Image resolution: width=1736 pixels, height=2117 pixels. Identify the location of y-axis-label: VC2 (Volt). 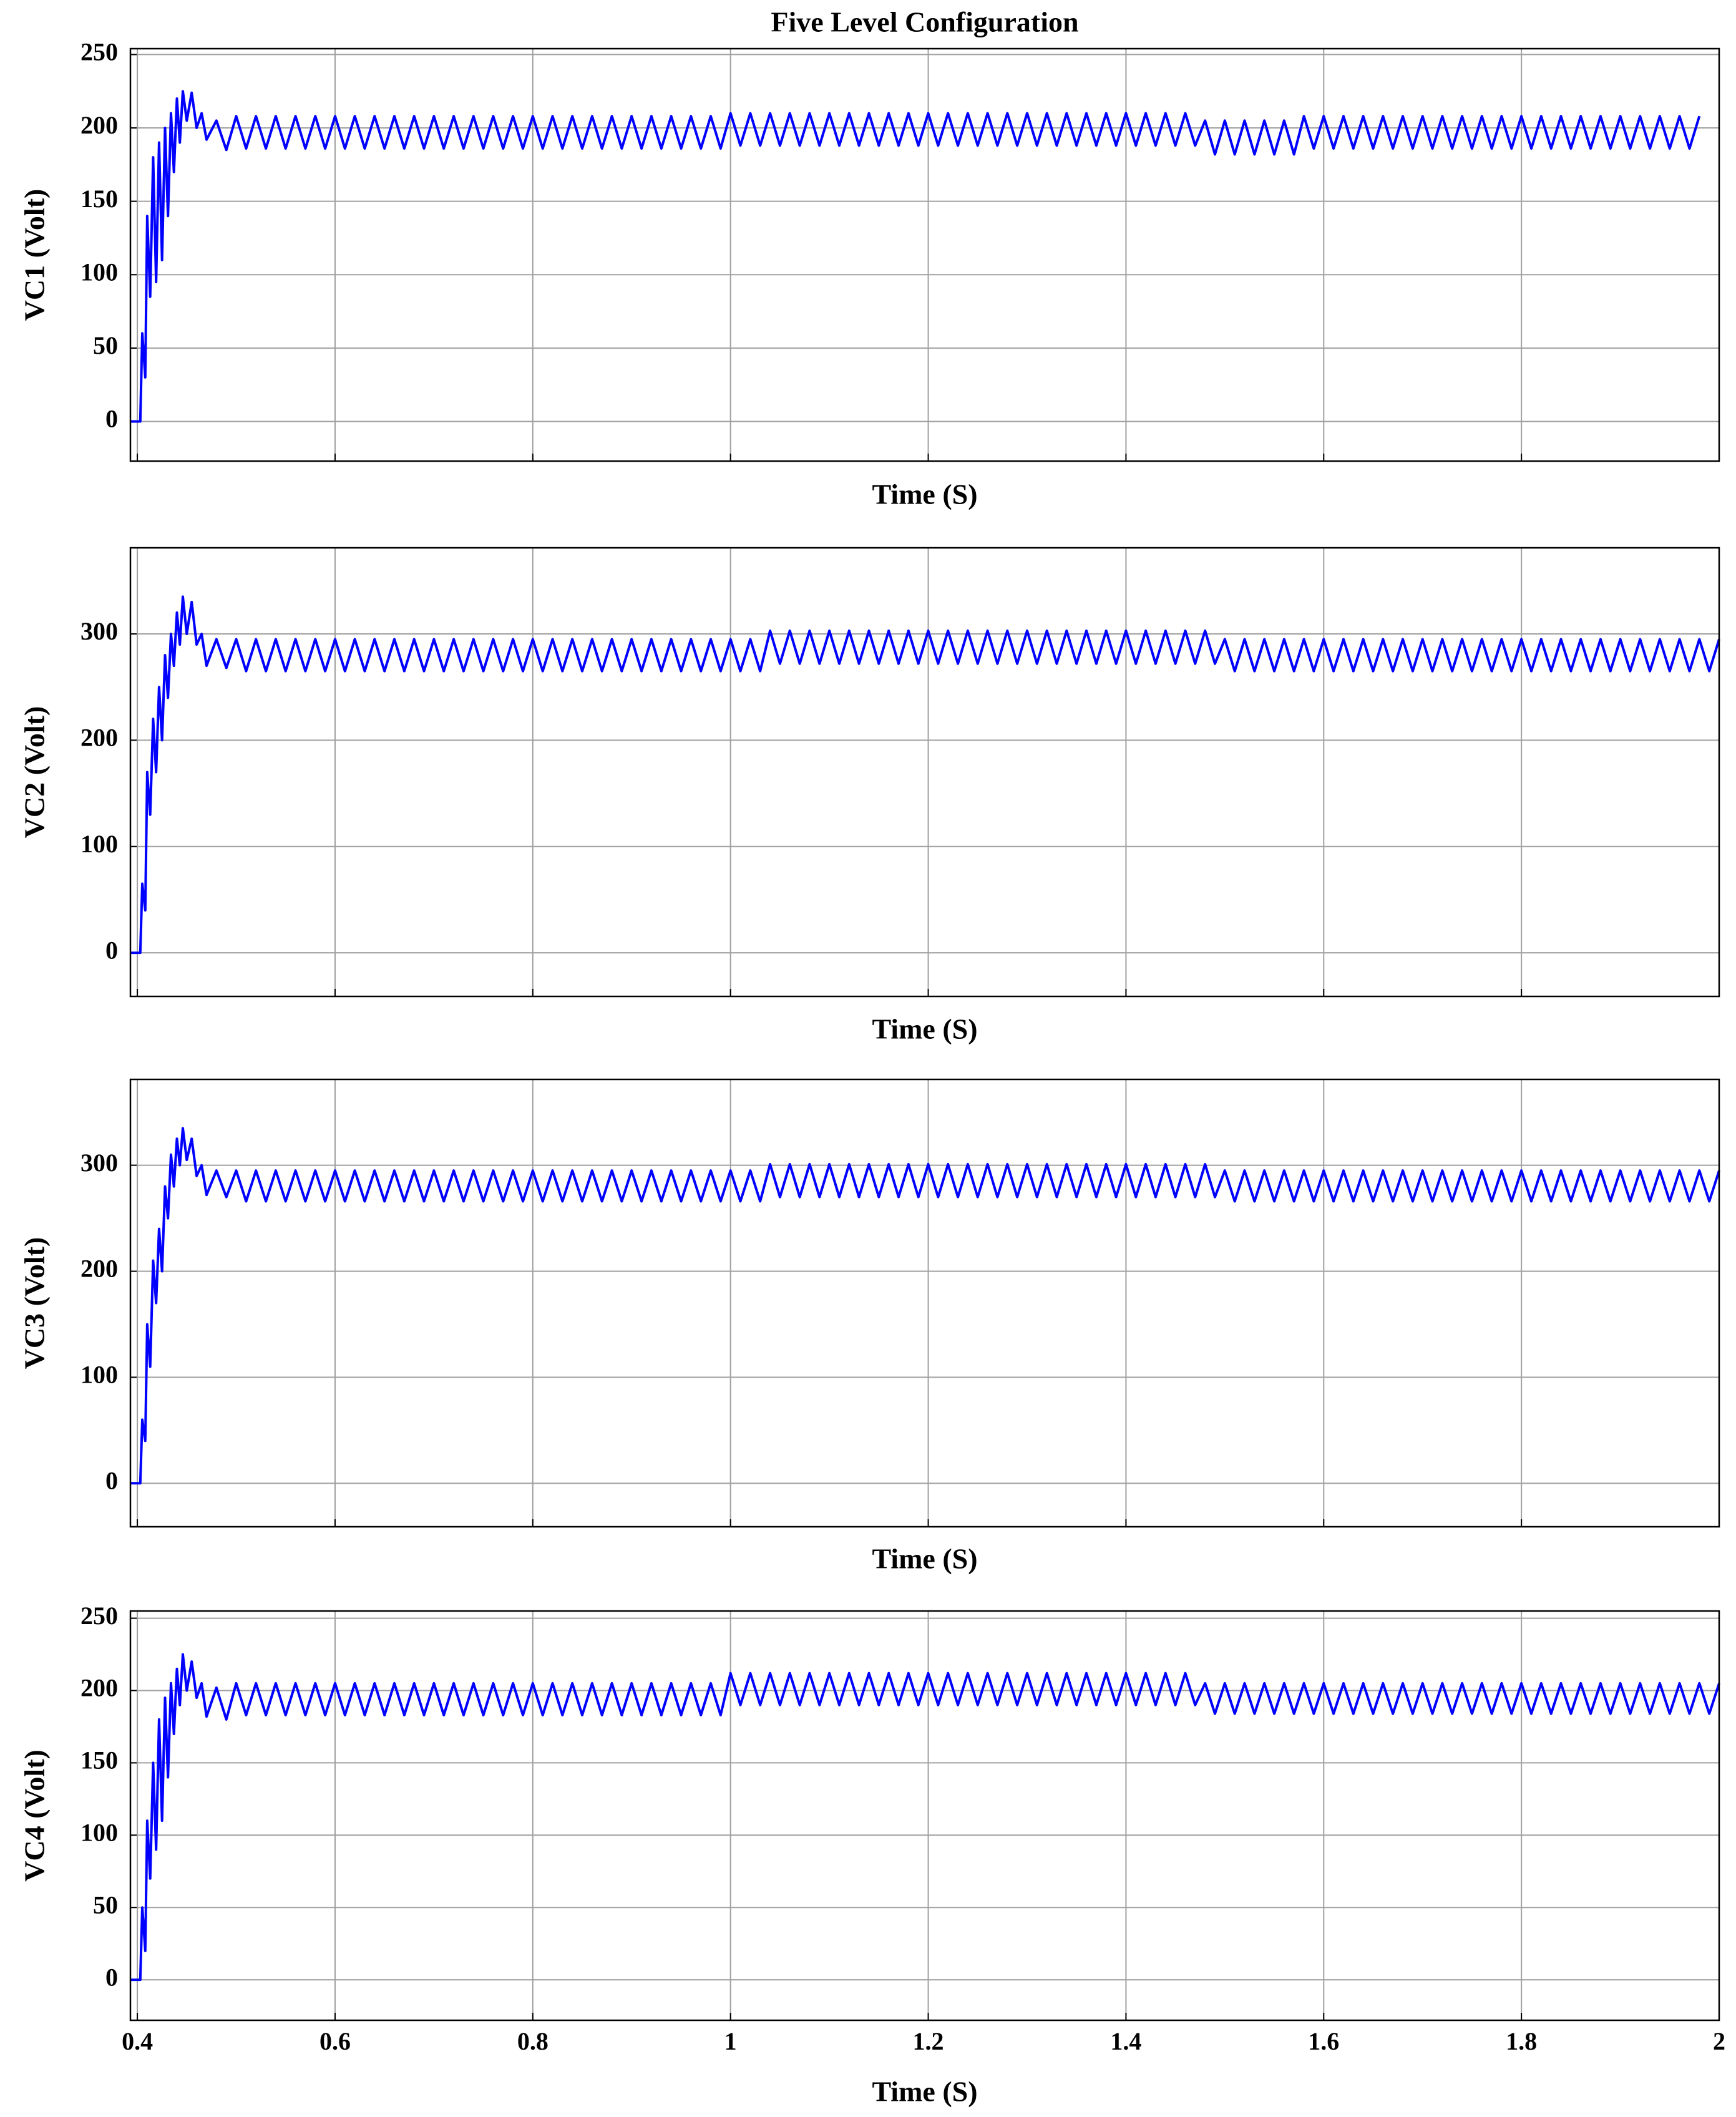
(35, 772).